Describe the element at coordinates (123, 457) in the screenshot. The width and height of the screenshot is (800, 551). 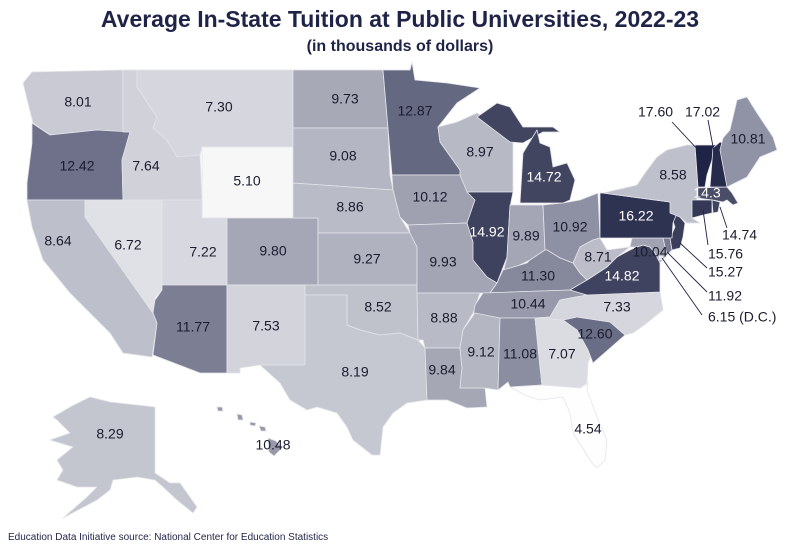
I see `state-ak` at that location.